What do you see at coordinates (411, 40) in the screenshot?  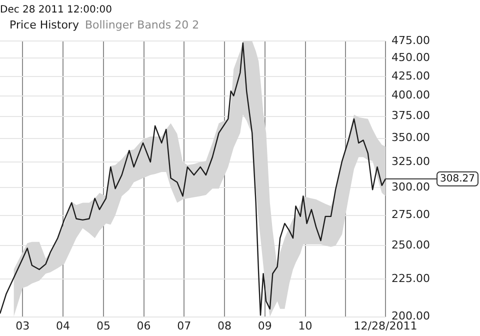 I see `y-tick-label: 475.00` at bounding box center [411, 40].